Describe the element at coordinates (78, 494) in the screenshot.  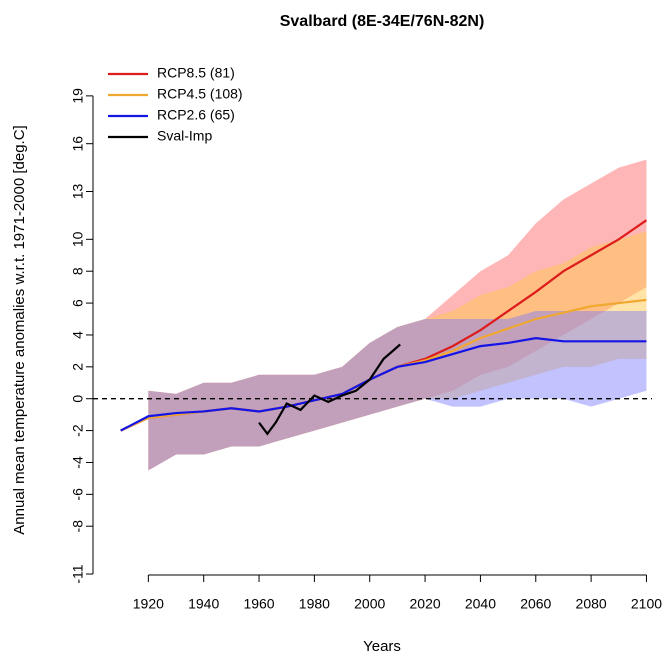
I see `y-tick-label: -6` at that location.